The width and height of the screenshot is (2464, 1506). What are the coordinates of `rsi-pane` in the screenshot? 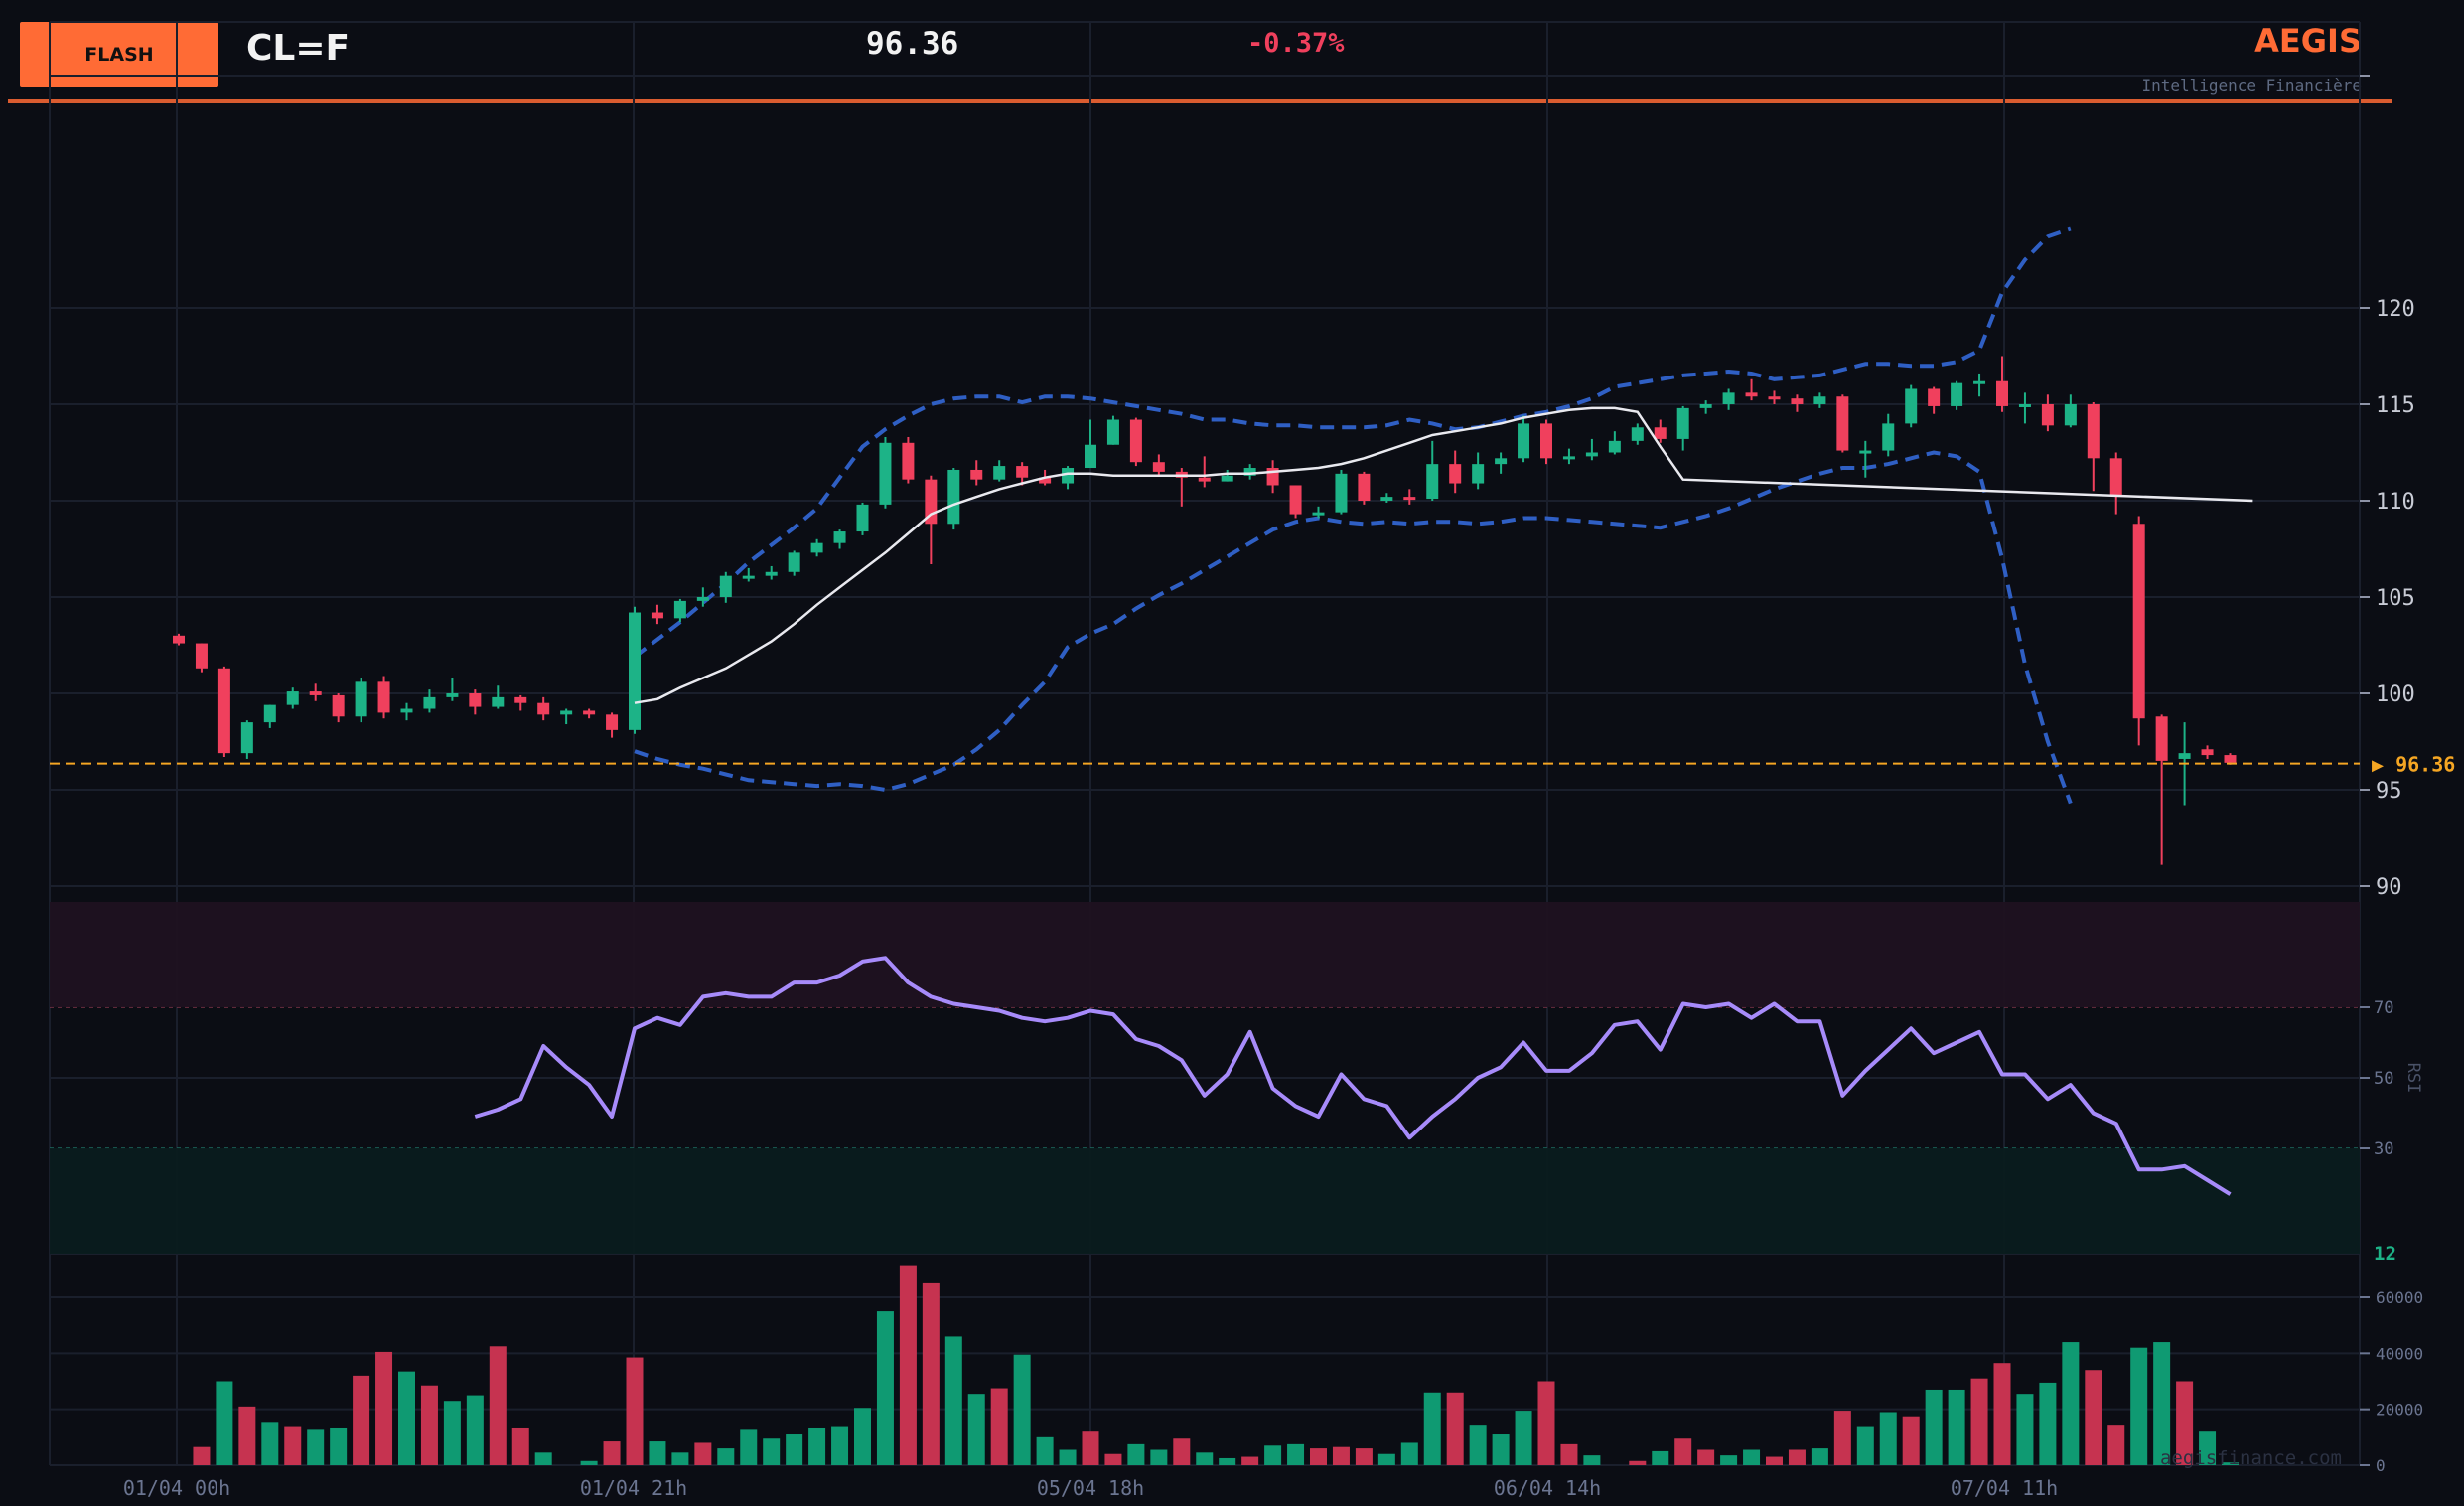 It's located at (1353, 1076).